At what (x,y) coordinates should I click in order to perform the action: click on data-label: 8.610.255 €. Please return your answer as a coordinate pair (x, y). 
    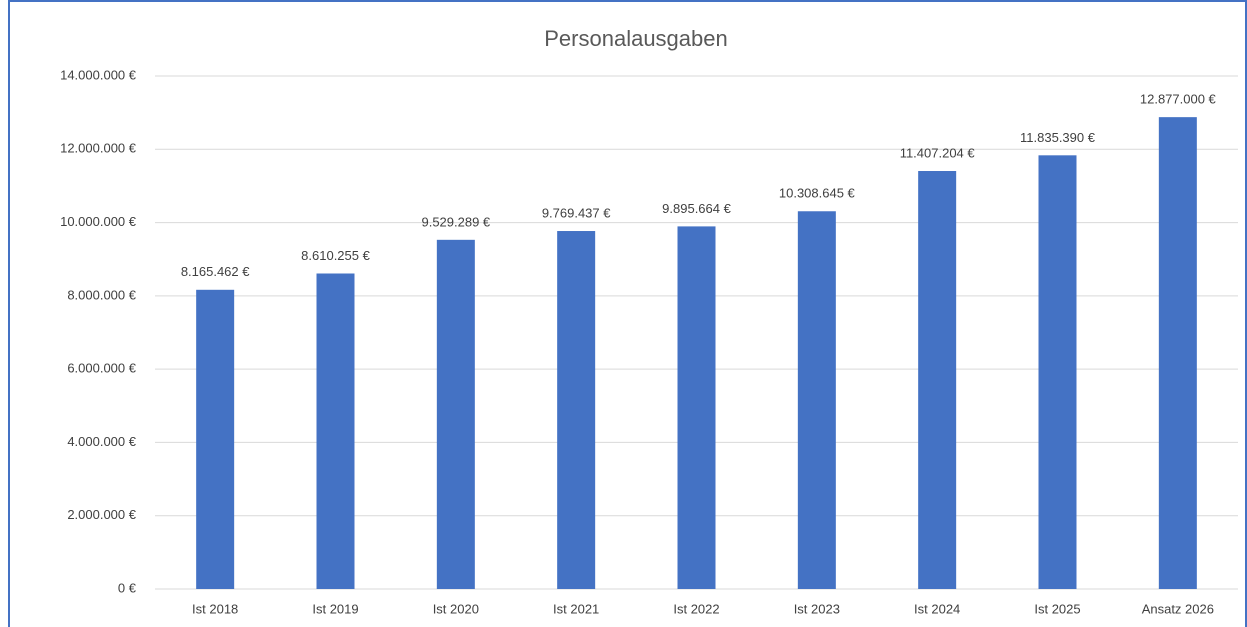
    Looking at the image, I should click on (335, 255).